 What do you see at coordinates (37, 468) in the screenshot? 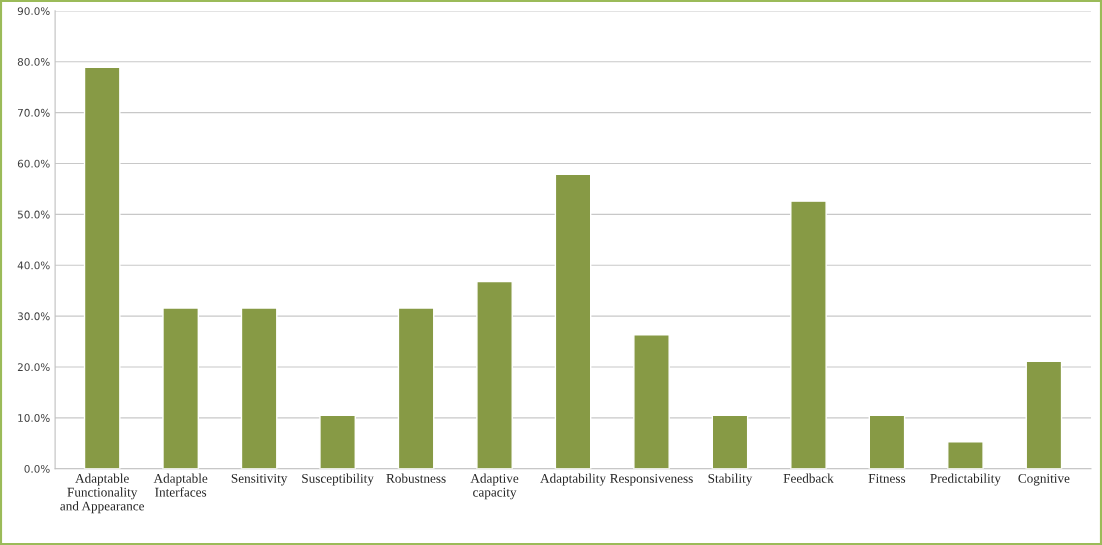
I see `y-tick-label: 0.0%` at bounding box center [37, 468].